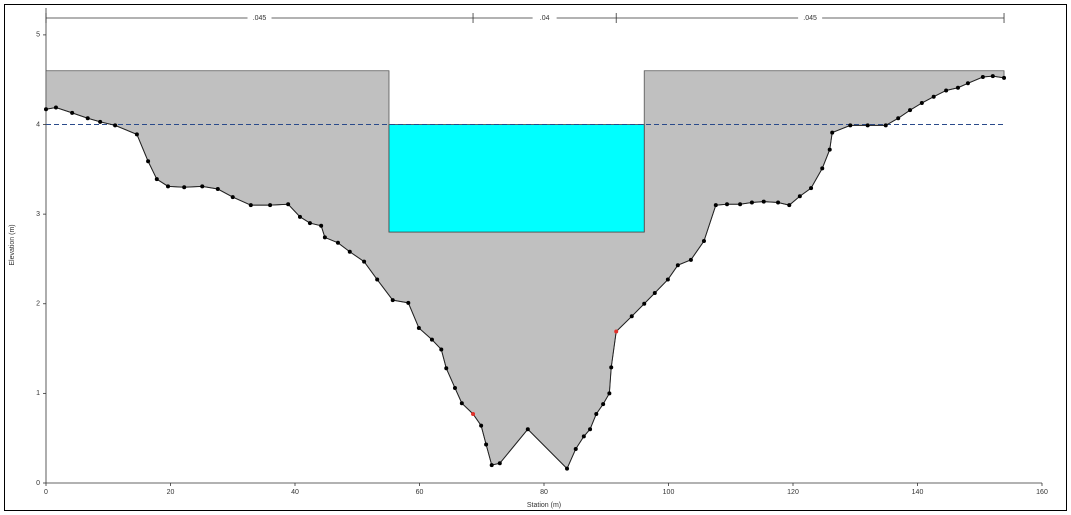  I want to click on dimension-label: .04, so click(545, 18).